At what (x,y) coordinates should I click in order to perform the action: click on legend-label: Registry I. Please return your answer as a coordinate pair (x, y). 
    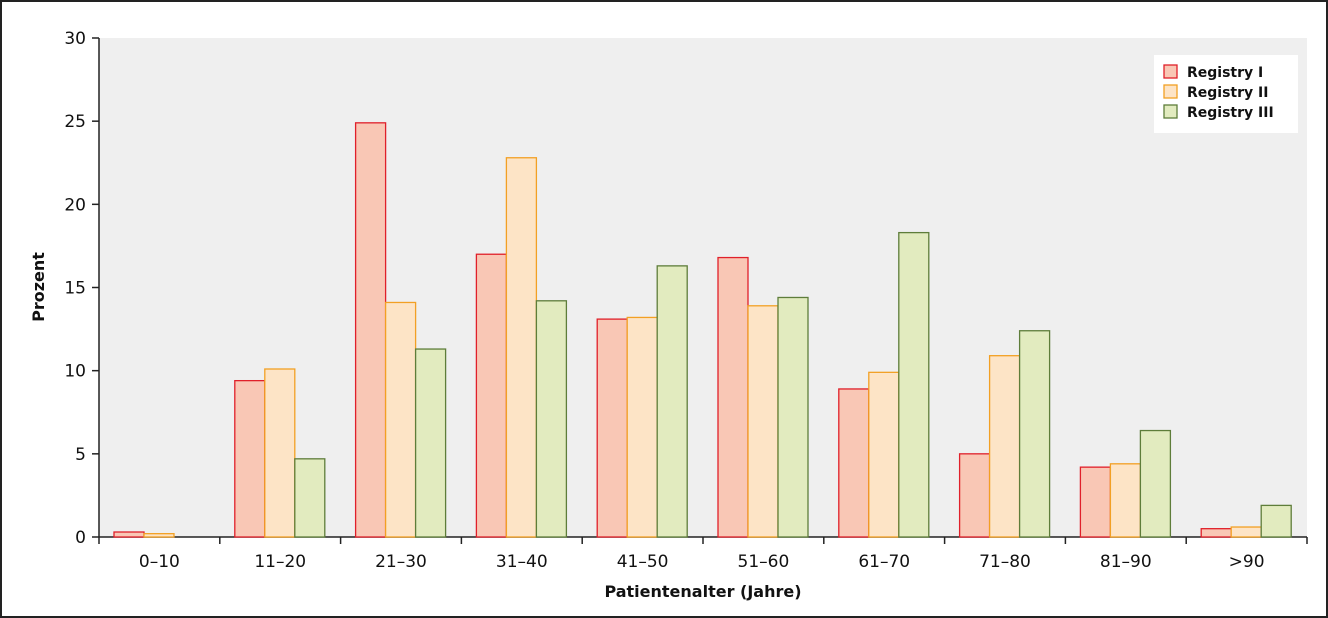
    Looking at the image, I should click on (1225, 73).